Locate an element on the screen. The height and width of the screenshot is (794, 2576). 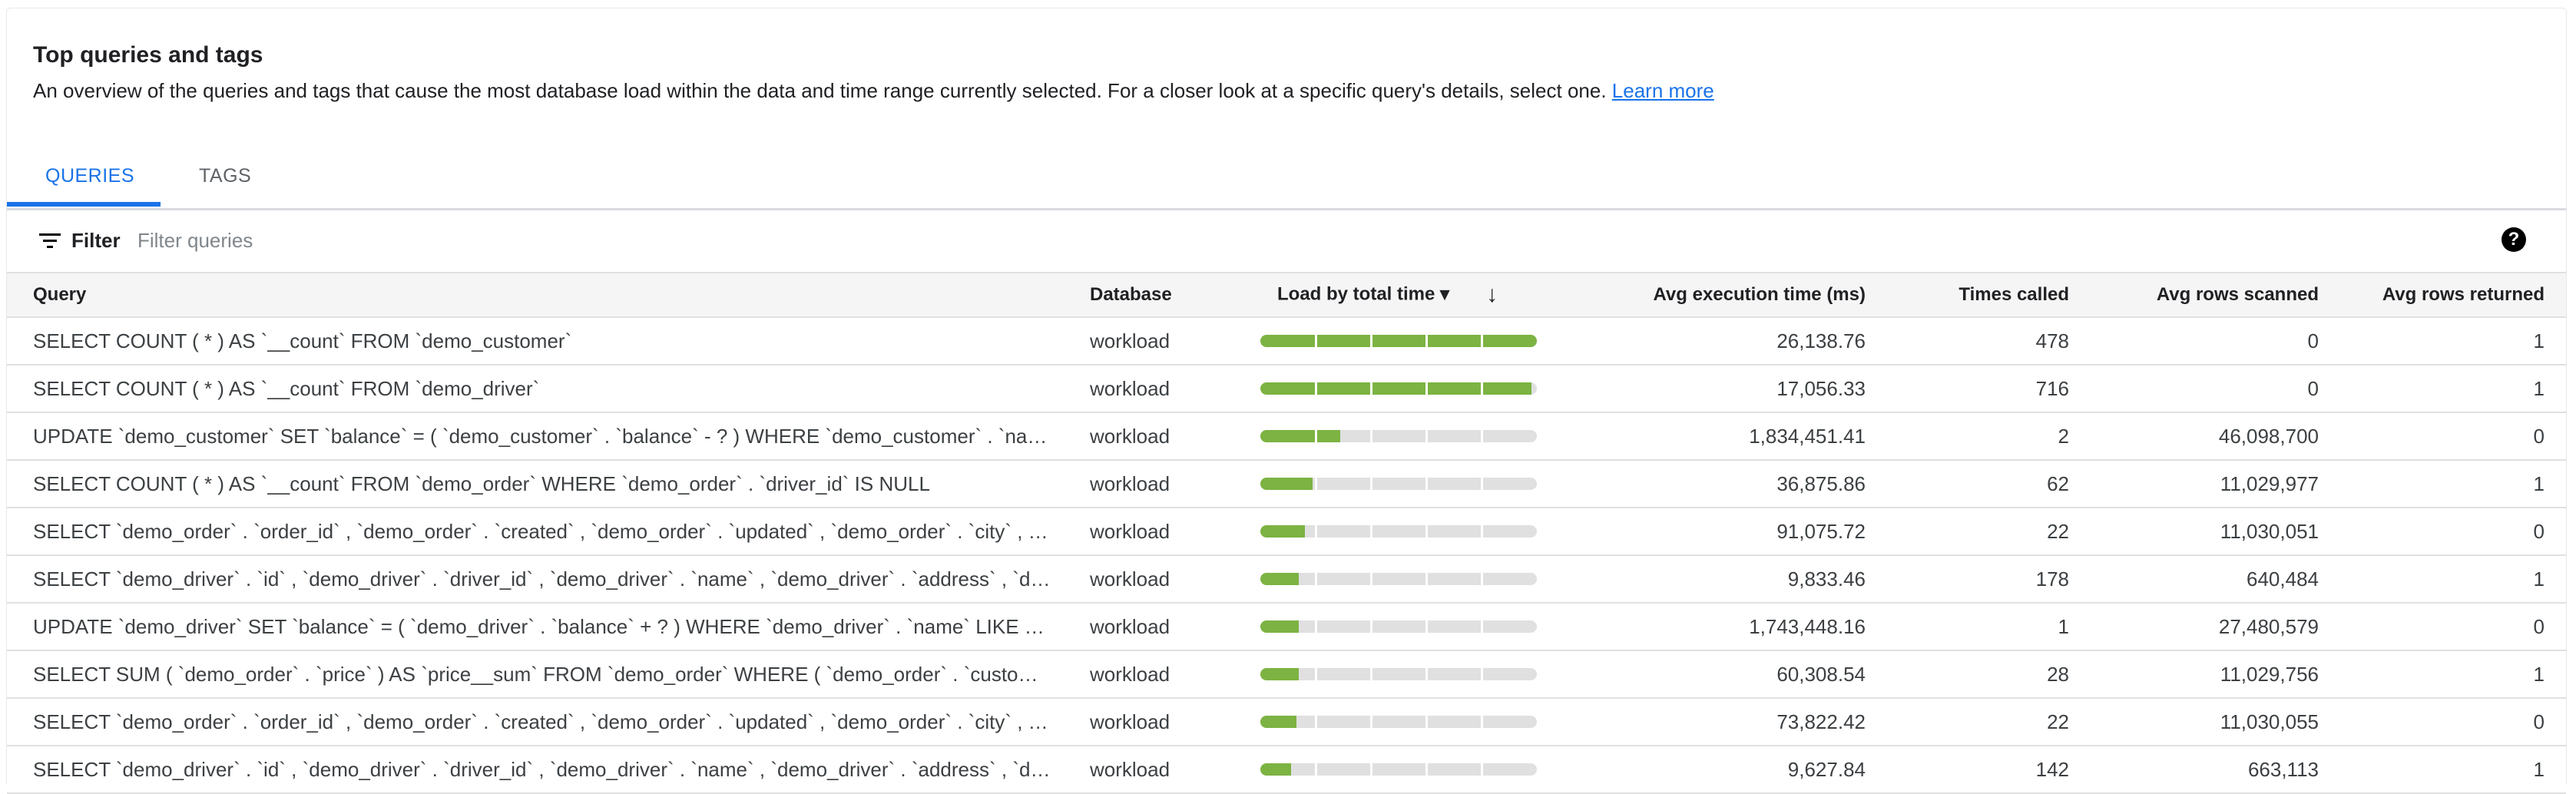
tab-tags: TAGS is located at coordinates (226, 176).